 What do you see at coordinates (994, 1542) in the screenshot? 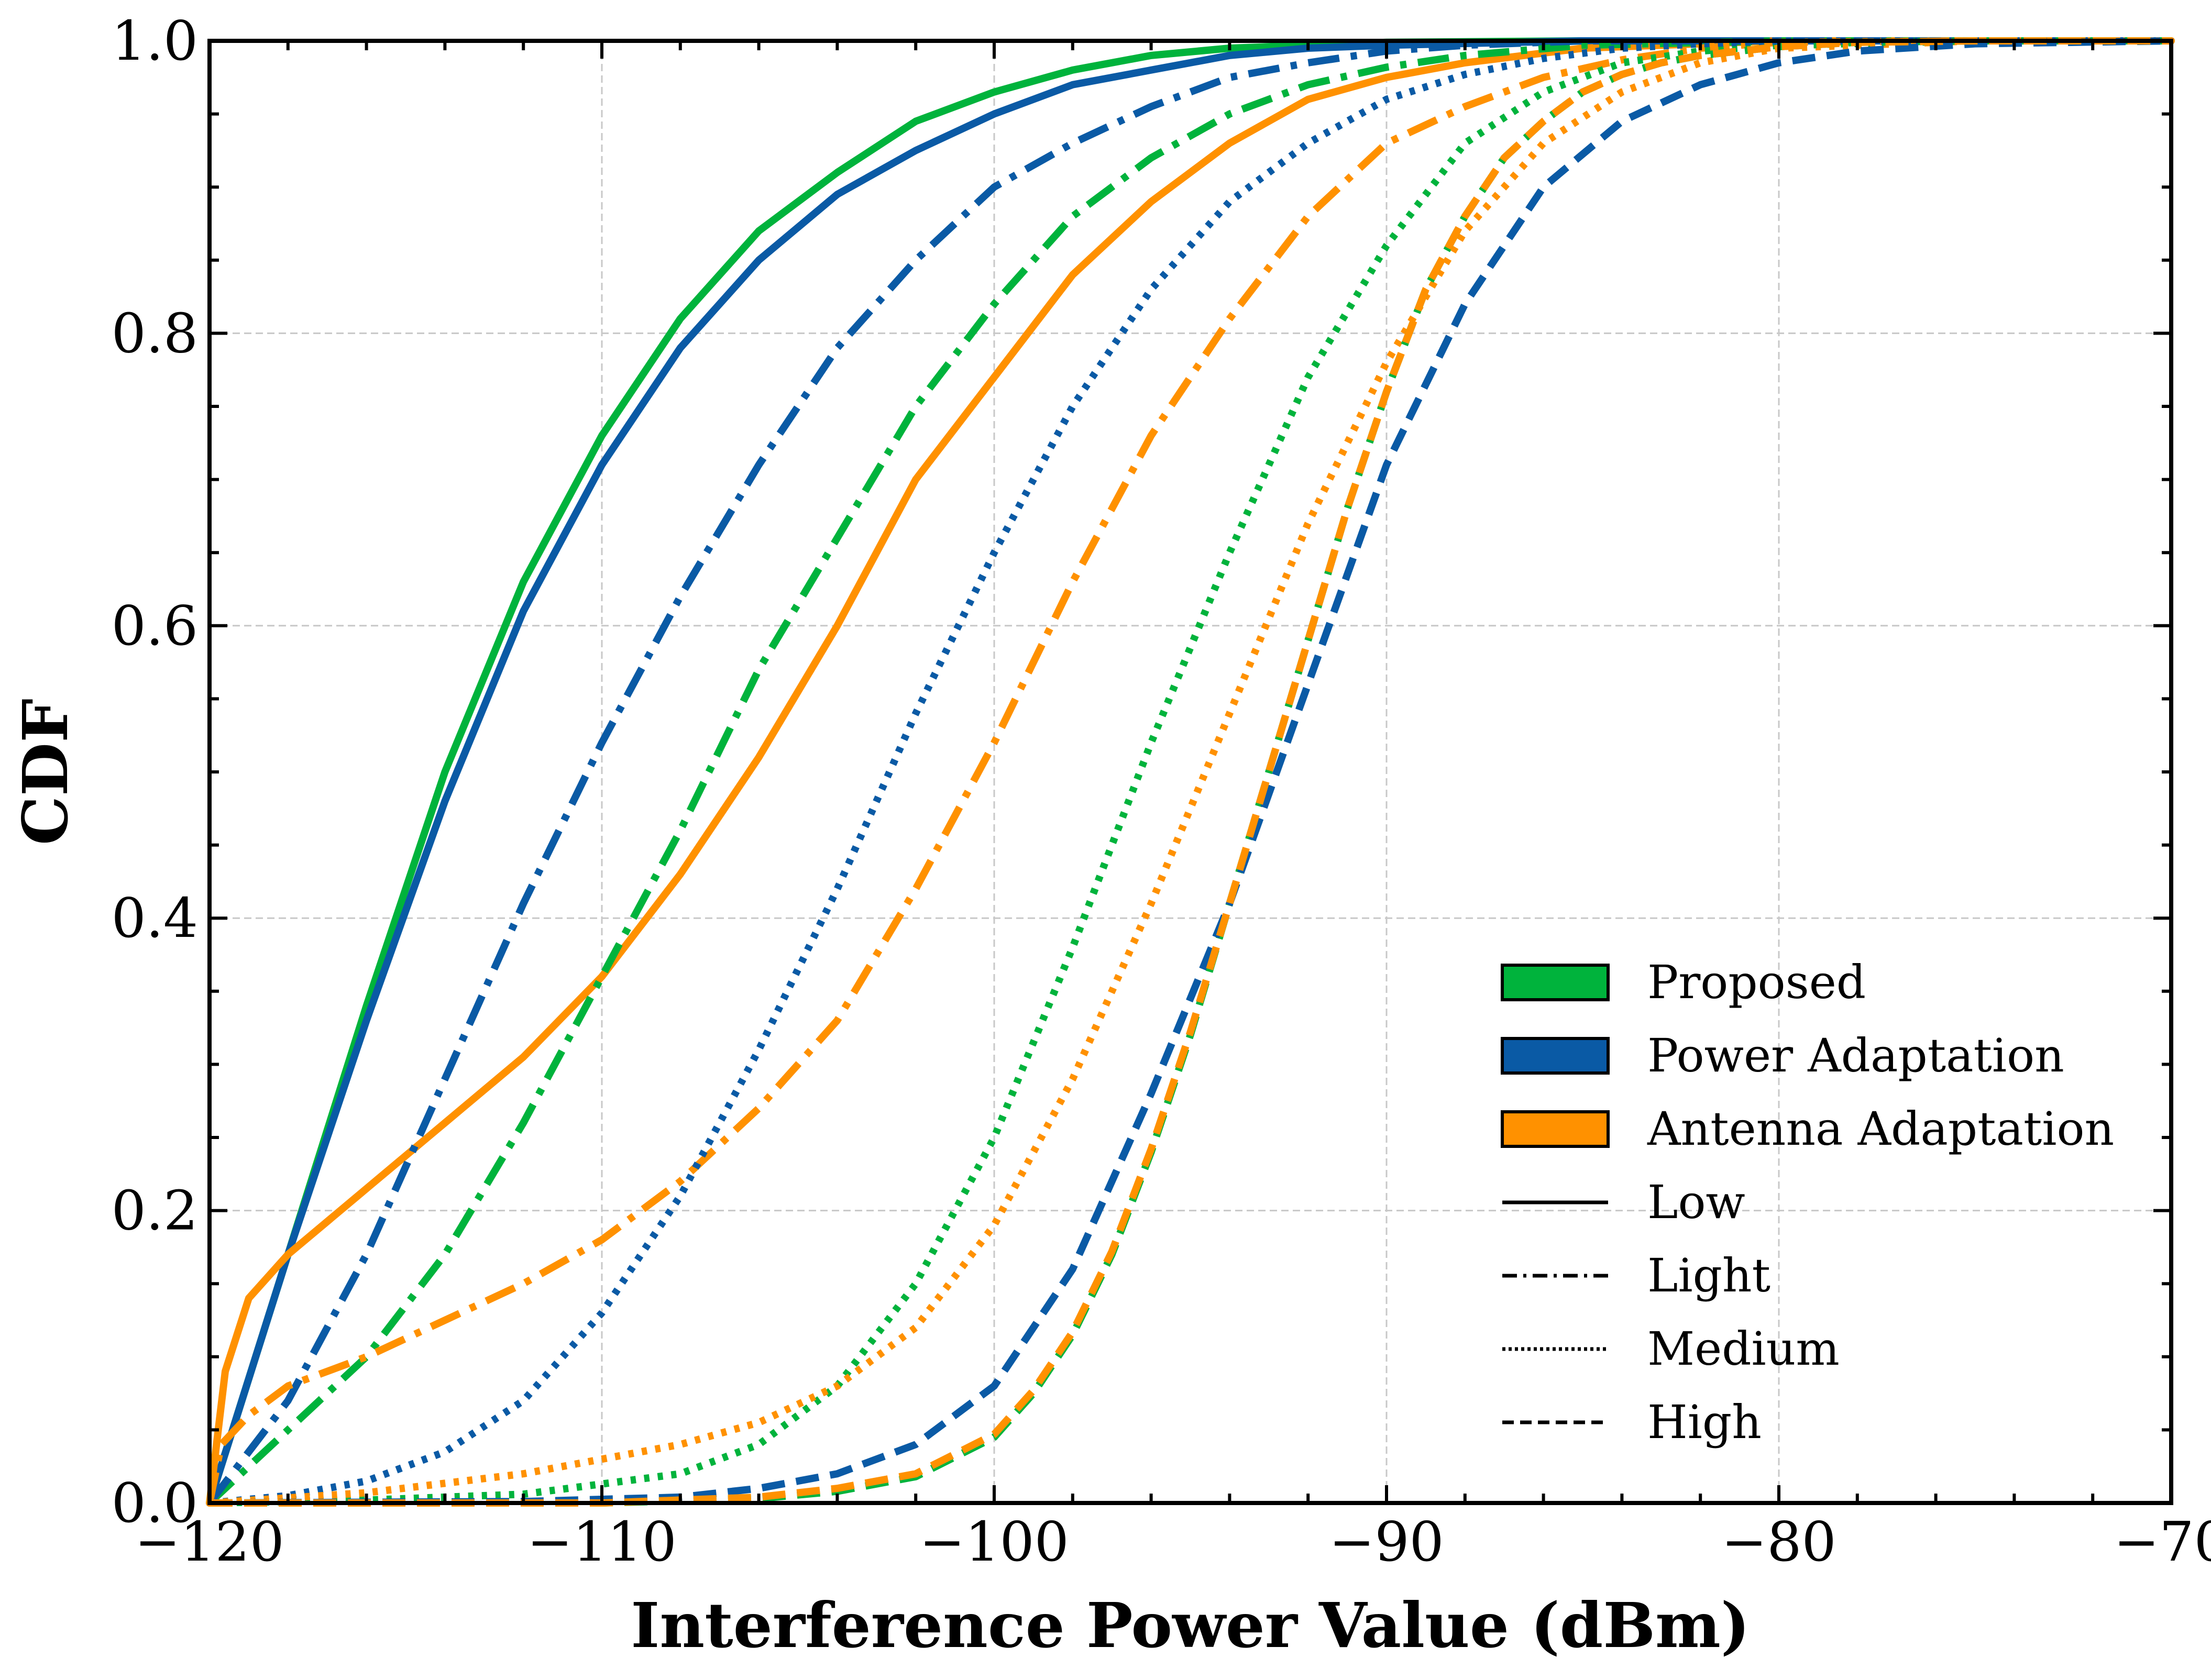
I see `x-tick-label: −100` at bounding box center [994, 1542].